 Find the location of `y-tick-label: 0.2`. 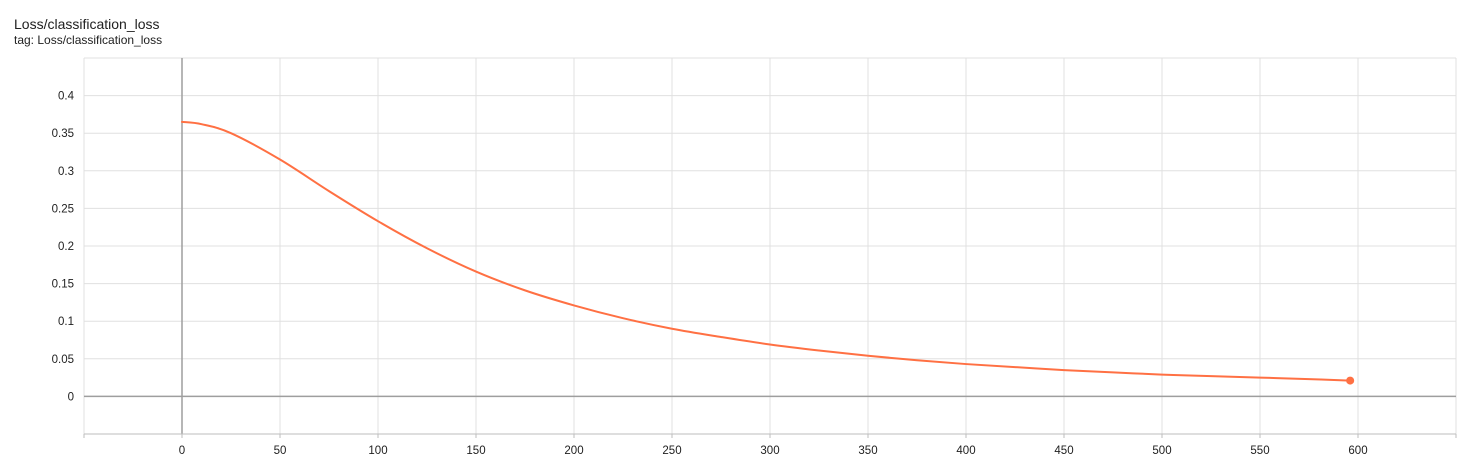

y-tick-label: 0.2 is located at coordinates (66, 247).